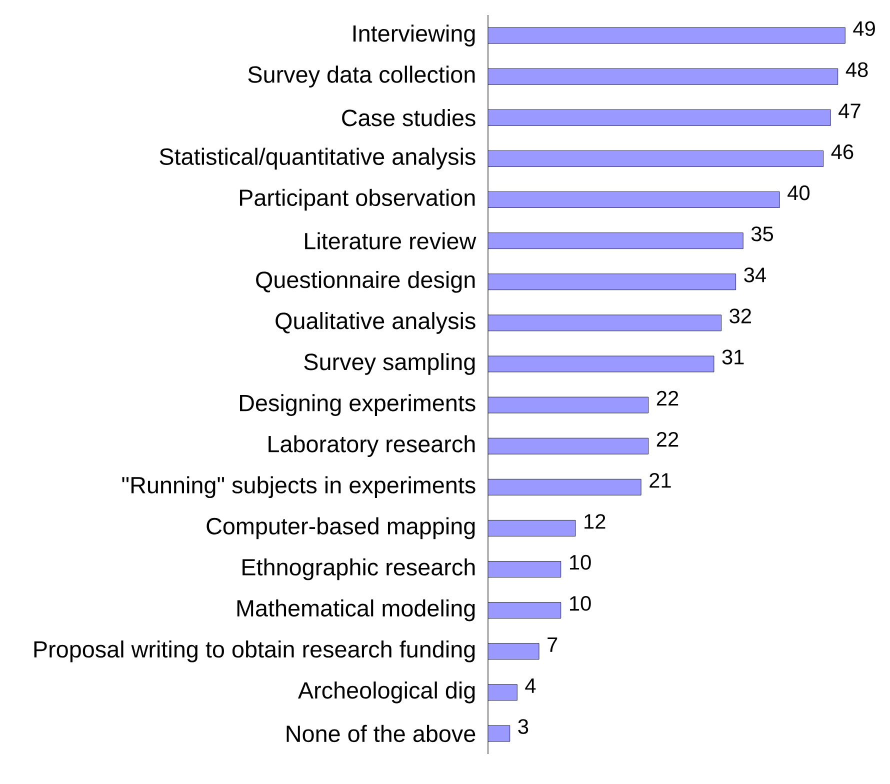 The image size is (890, 784). I want to click on y-tick-label: Laboratory research, so click(371, 446).